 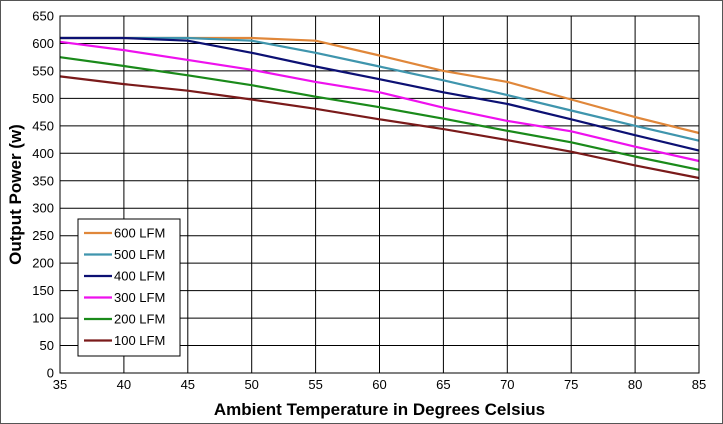 What do you see at coordinates (47, 345) in the screenshot?
I see `y-tick-label: 50` at bounding box center [47, 345].